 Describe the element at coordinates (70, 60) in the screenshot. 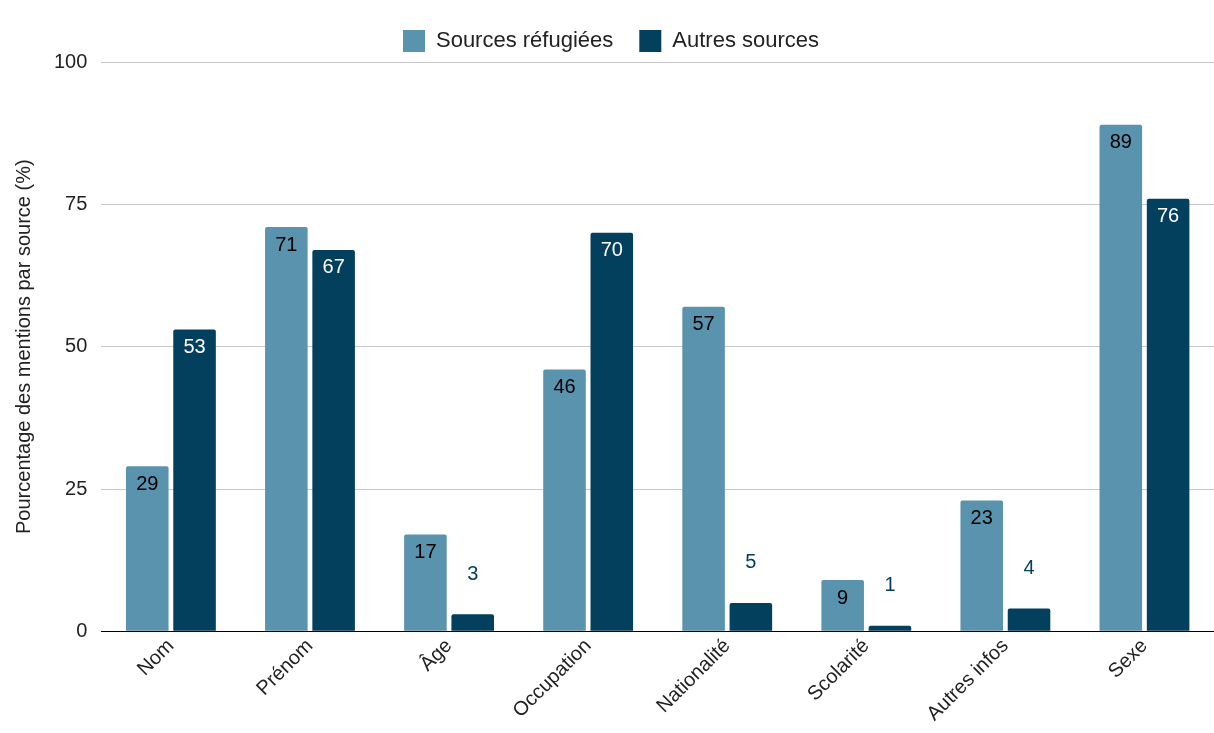

I see `y-tick-label: 100` at that location.